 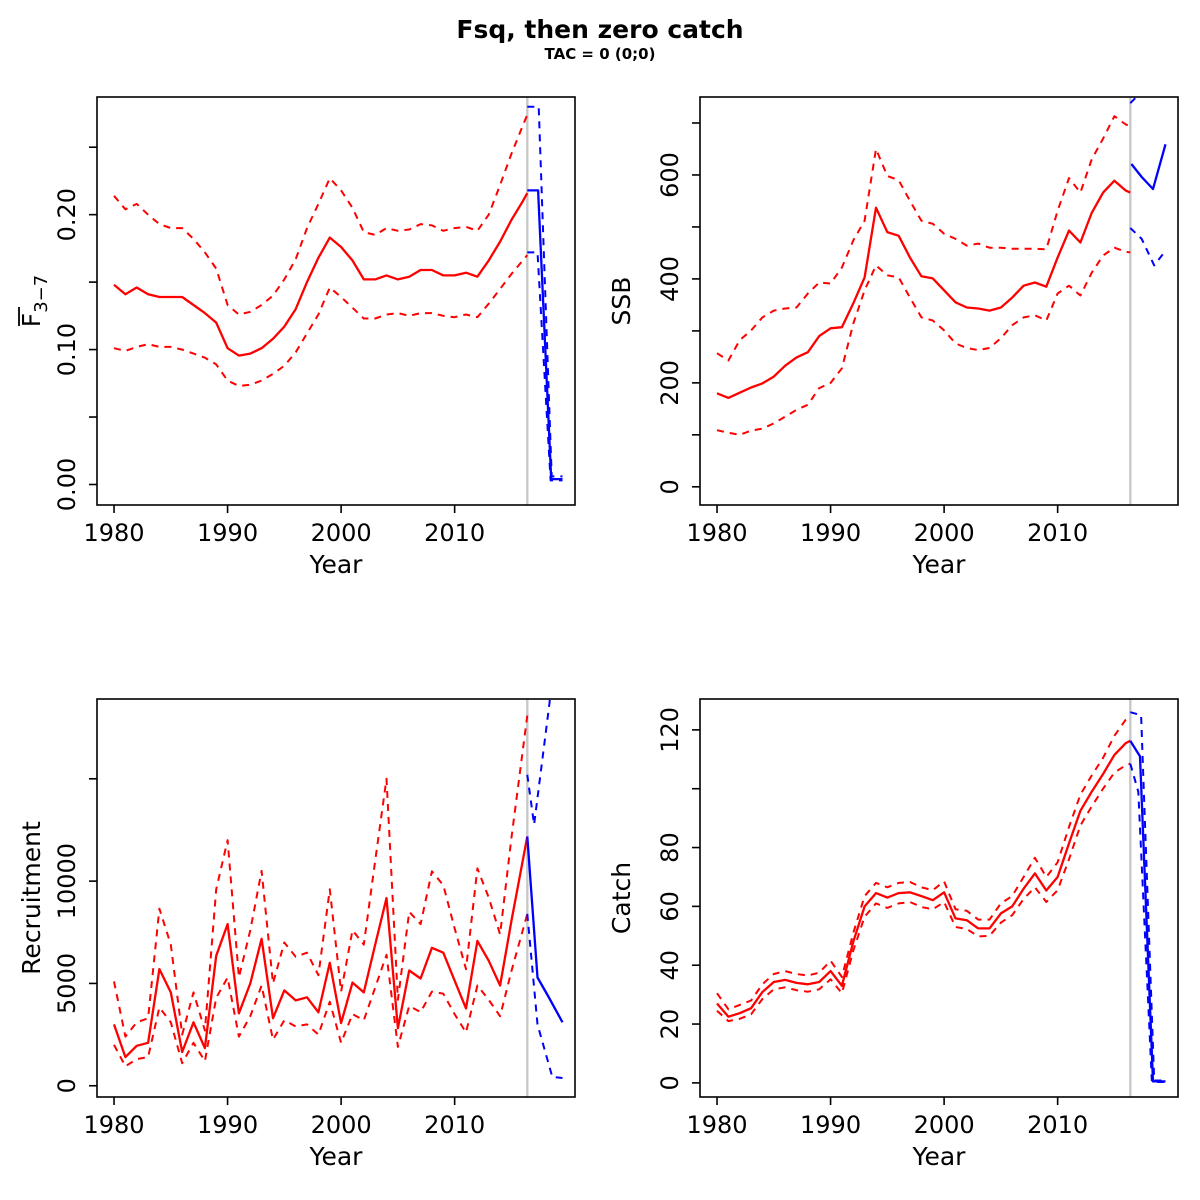 I want to click on svg-text: SSB, so click(x=621, y=301).